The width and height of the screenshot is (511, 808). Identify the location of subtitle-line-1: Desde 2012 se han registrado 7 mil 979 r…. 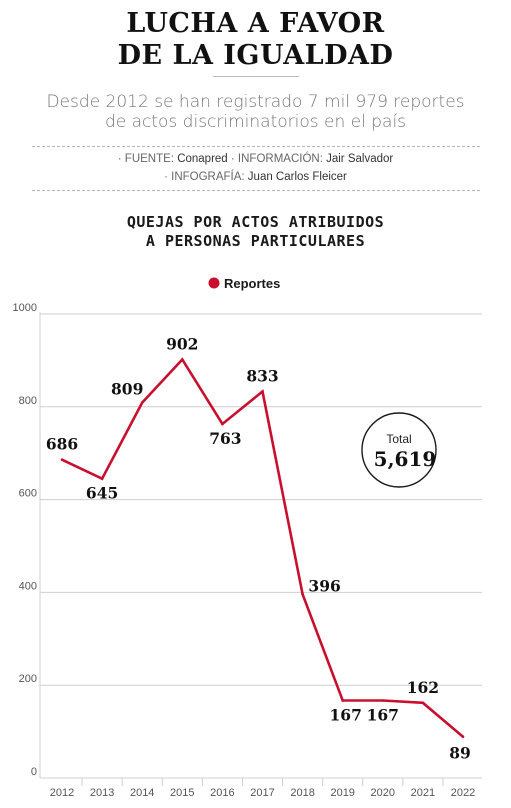
(255, 102).